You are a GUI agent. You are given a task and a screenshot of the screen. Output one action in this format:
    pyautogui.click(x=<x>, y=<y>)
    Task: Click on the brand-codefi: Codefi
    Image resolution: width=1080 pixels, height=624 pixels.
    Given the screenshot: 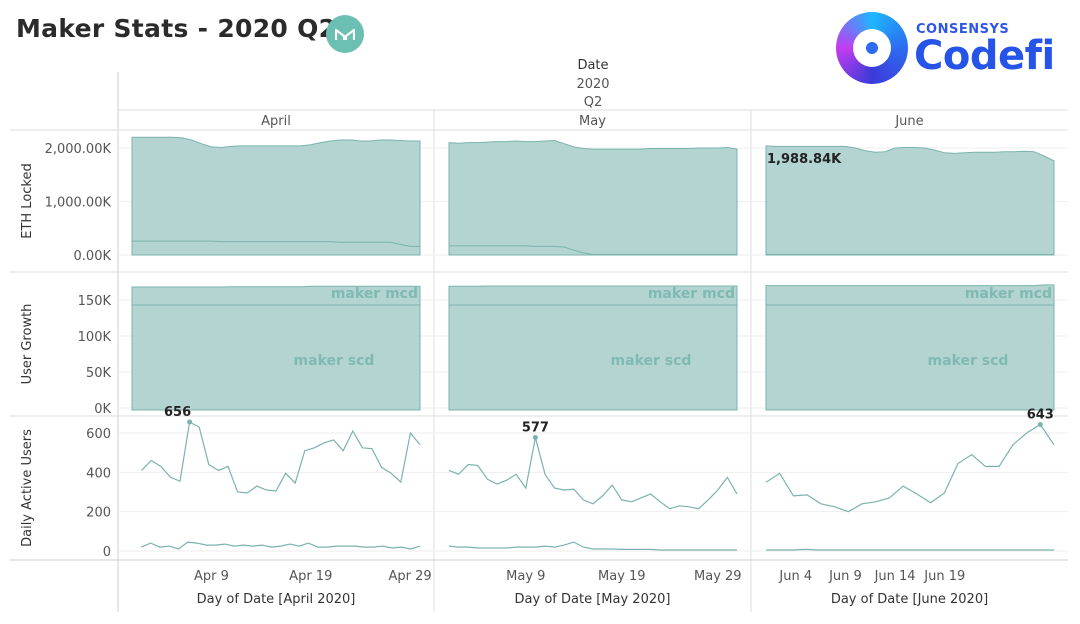 What is the action you would take?
    pyautogui.click(x=984, y=56)
    